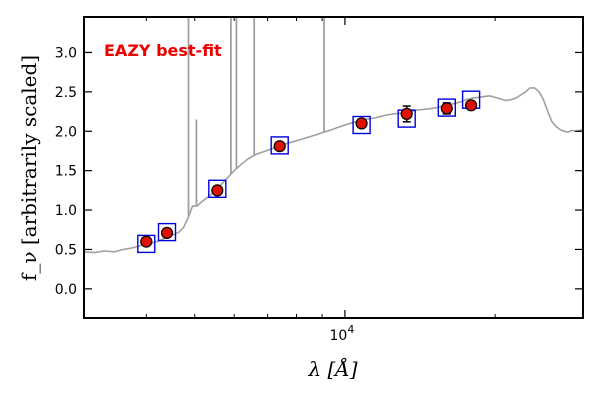 Image resolution: width=600 pixels, height=400 pixels. What do you see at coordinates (66, 250) in the screenshot?
I see `y-tick-label: 0.5` at bounding box center [66, 250].